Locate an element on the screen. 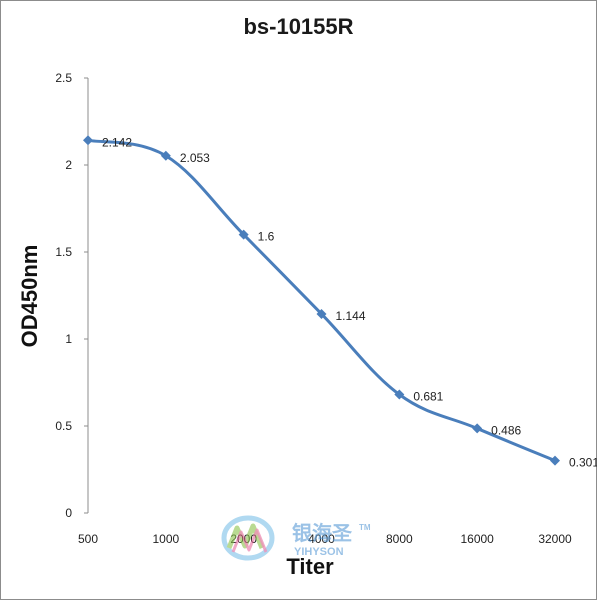 The height and width of the screenshot is (600, 597). watermark-tm: TM is located at coordinates (365, 527).